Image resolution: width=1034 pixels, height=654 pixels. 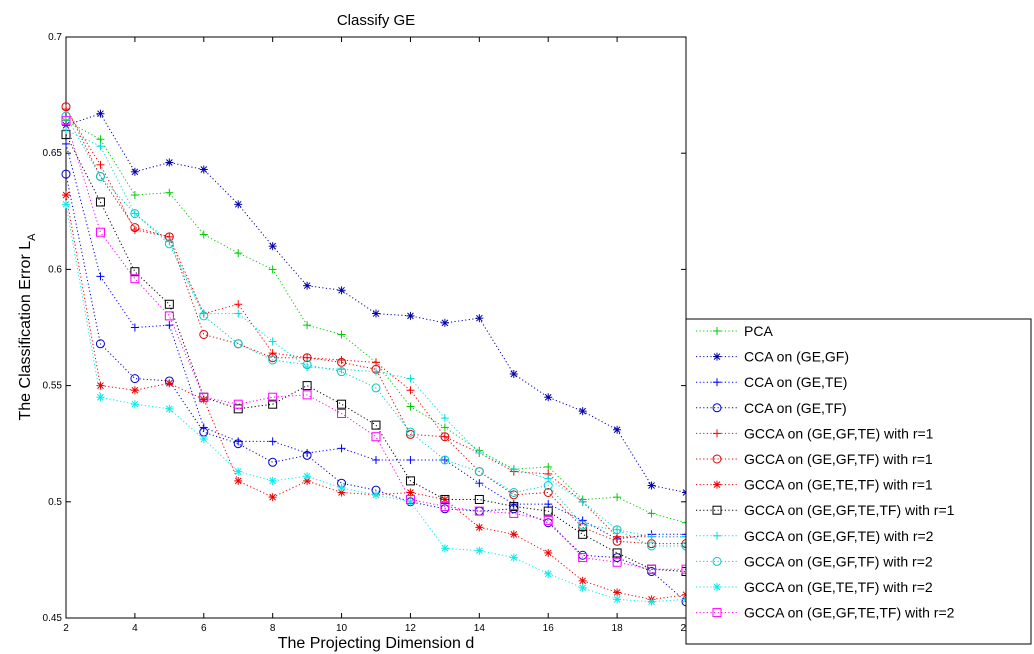 I want to click on legend-item: GCCA on (GE,TE,TF) with r=1, so click(x=814, y=485).